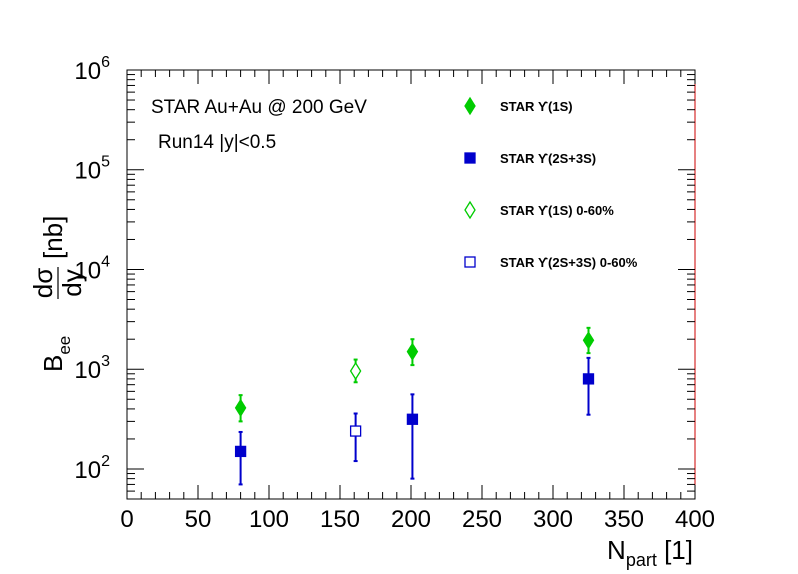 Image resolution: width=798 pixels, height=574 pixels. I want to click on y-tick-label: 10⁶, so click(92, 69).